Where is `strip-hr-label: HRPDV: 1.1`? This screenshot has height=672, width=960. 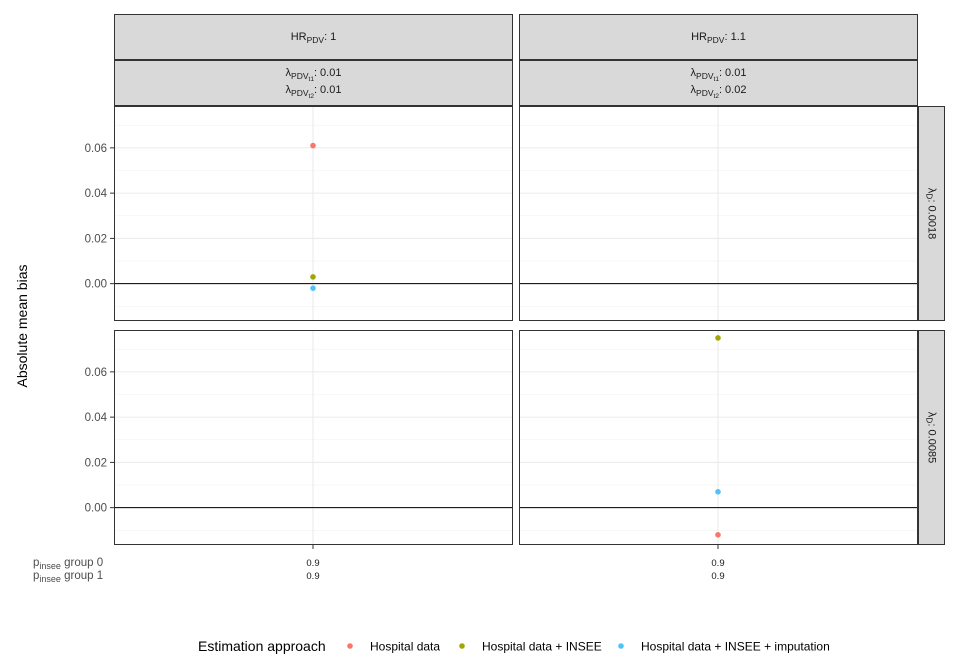 strip-hr-label: HRPDV: 1.1 is located at coordinates (718, 38).